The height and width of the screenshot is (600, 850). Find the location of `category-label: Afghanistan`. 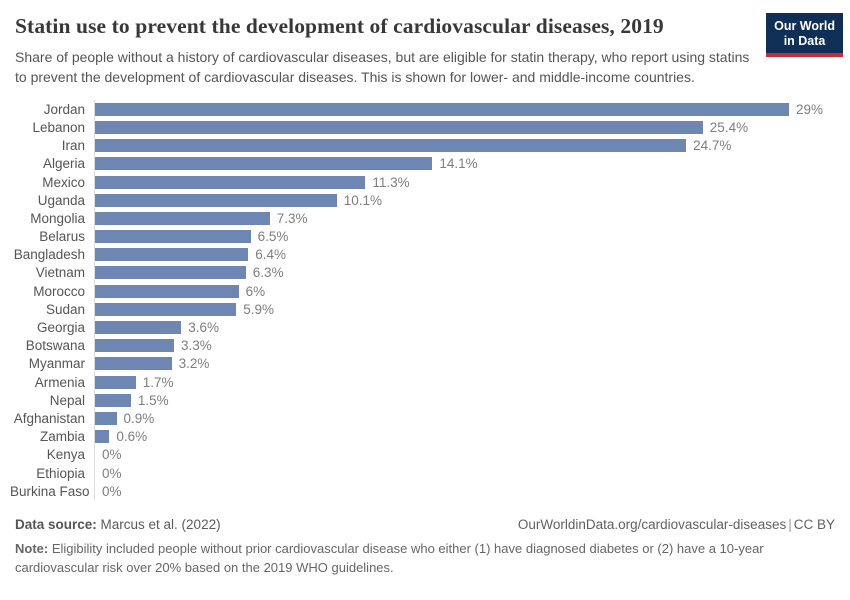

category-label: Afghanistan is located at coordinates (49, 418).